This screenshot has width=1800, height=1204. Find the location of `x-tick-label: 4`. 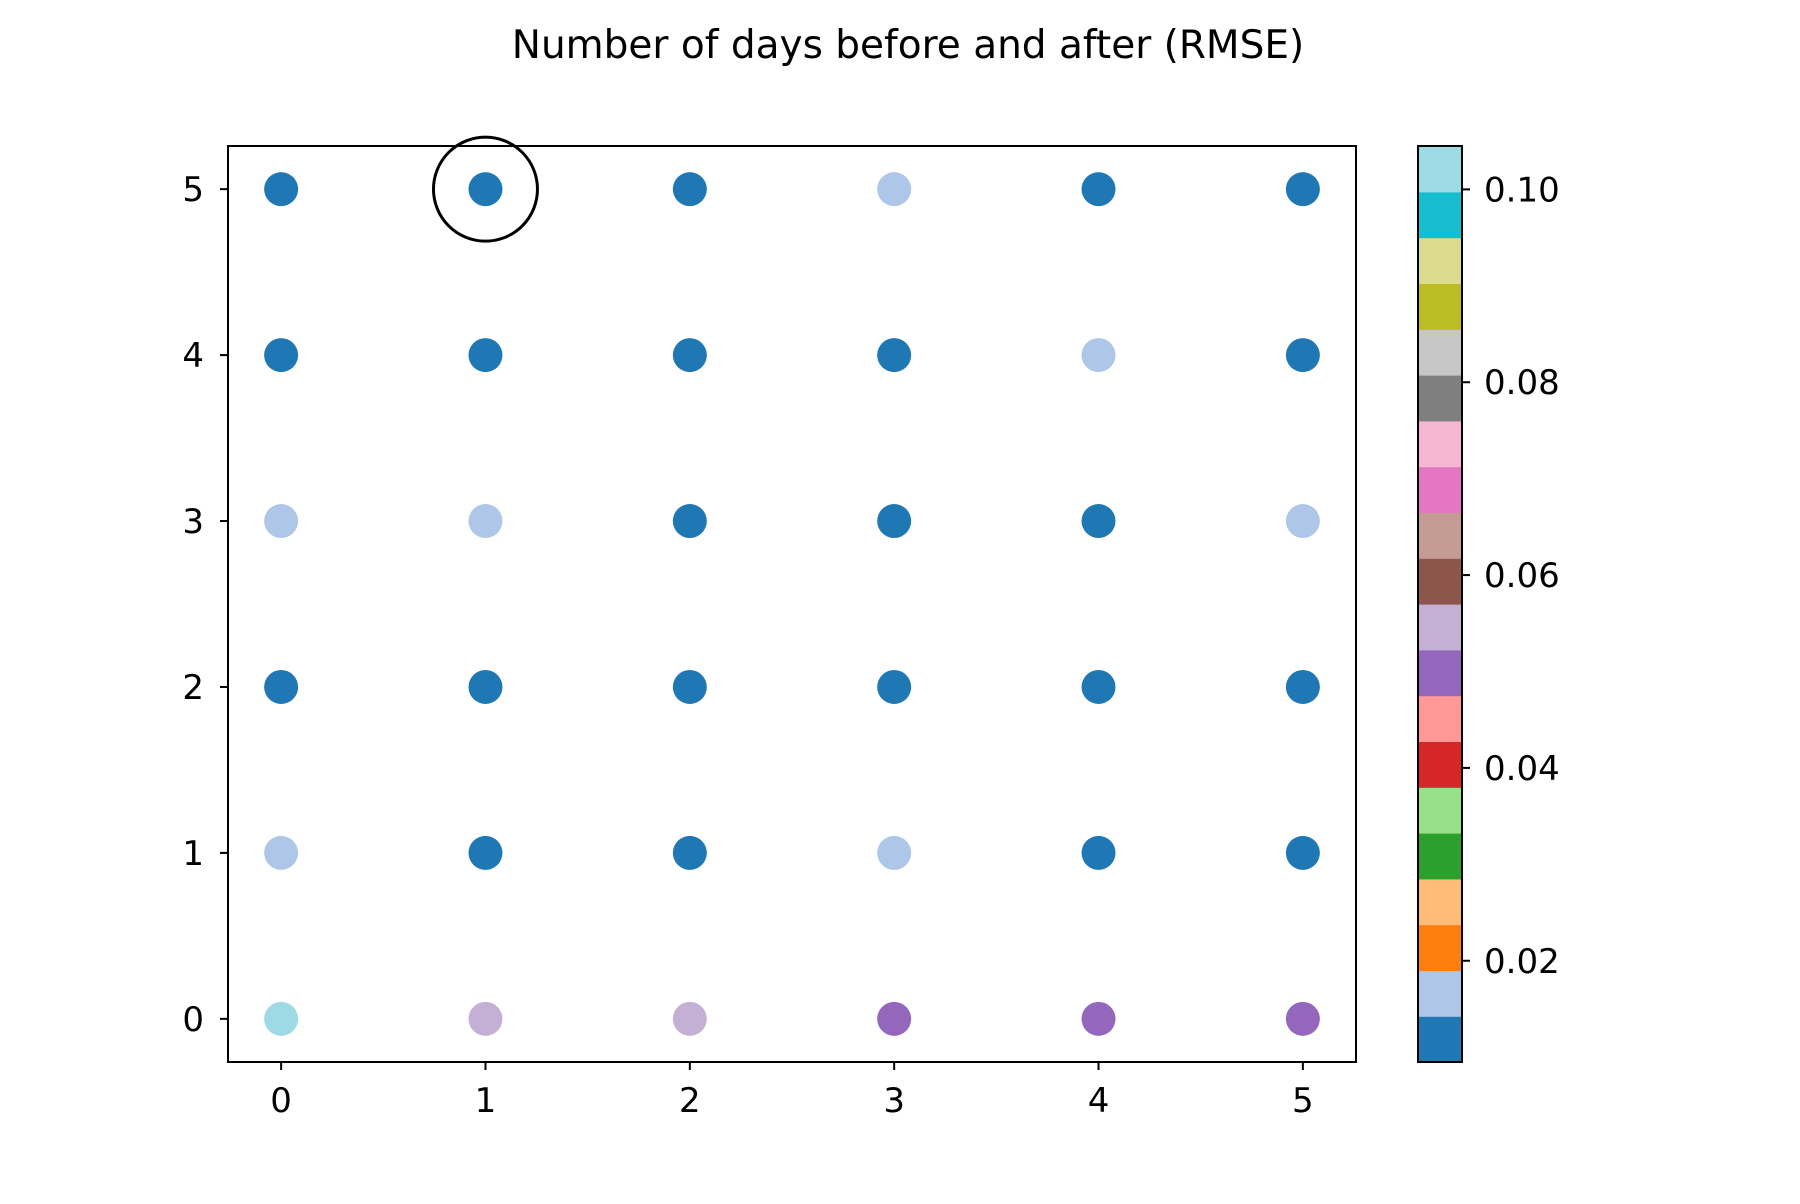

x-tick-label: 4 is located at coordinates (1099, 1101).